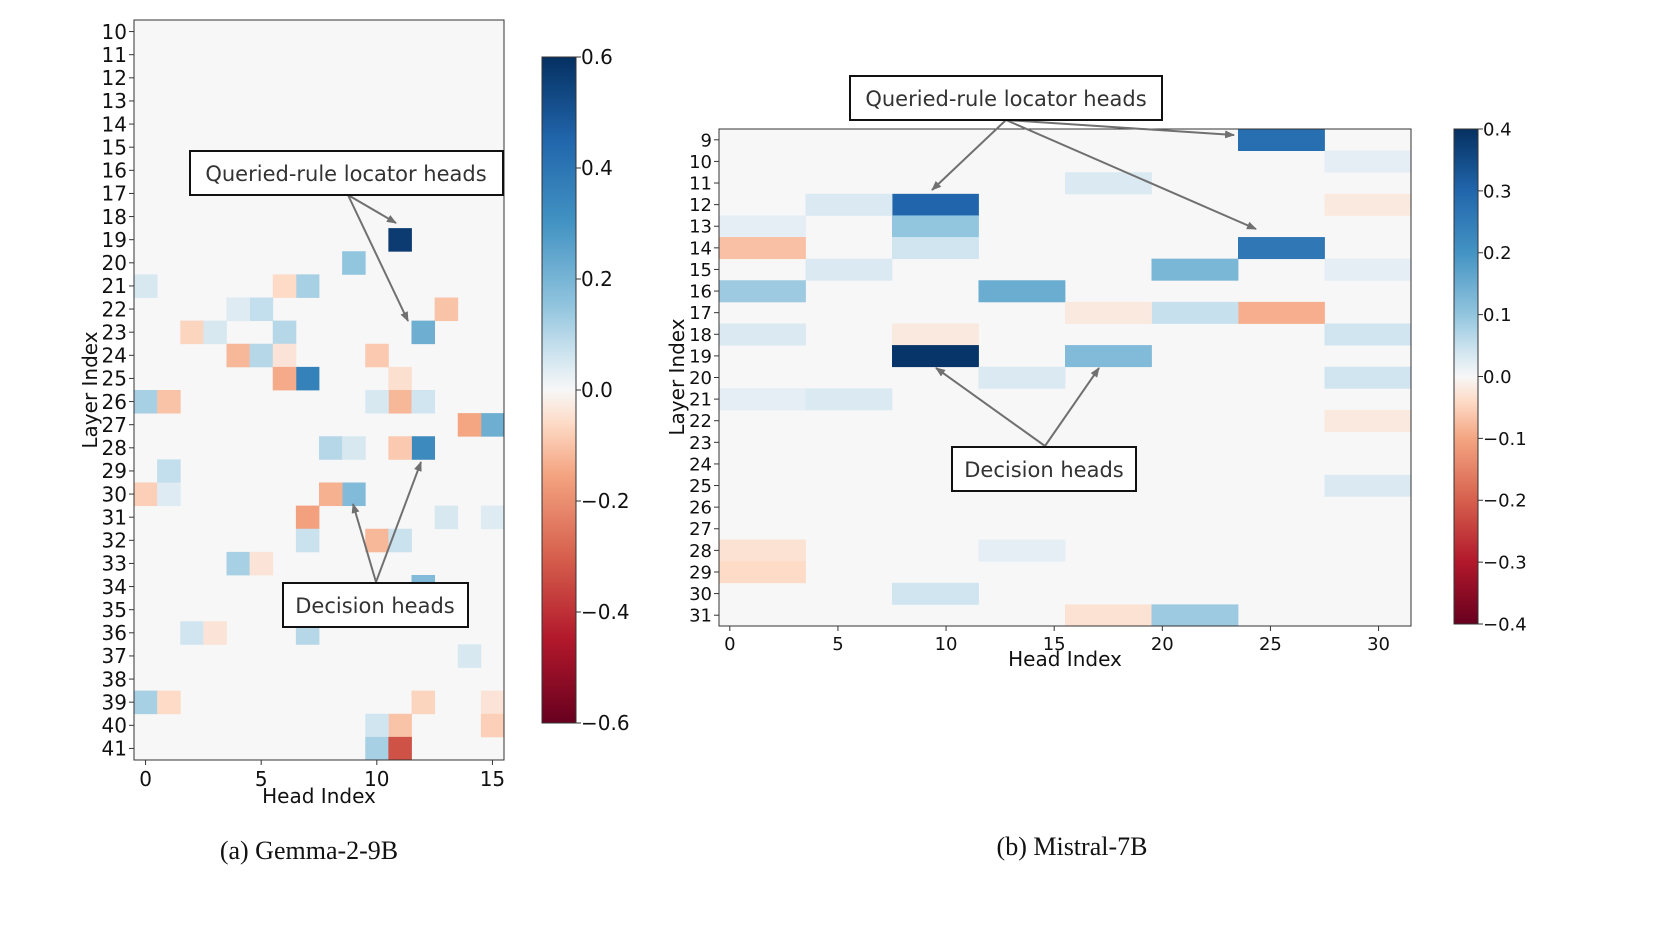 The height and width of the screenshot is (934, 1661). I want to click on gemma-y-axis-label: Layer Index, so click(90, 389).